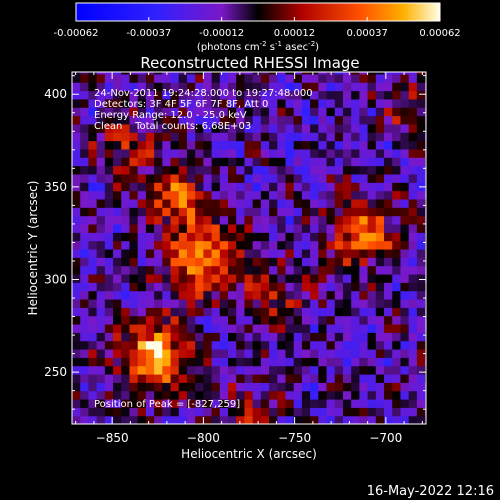 The image size is (500, 500). What do you see at coordinates (367, 33) in the screenshot?
I see `colorbar-tick-label: 0.00037` at bounding box center [367, 33].